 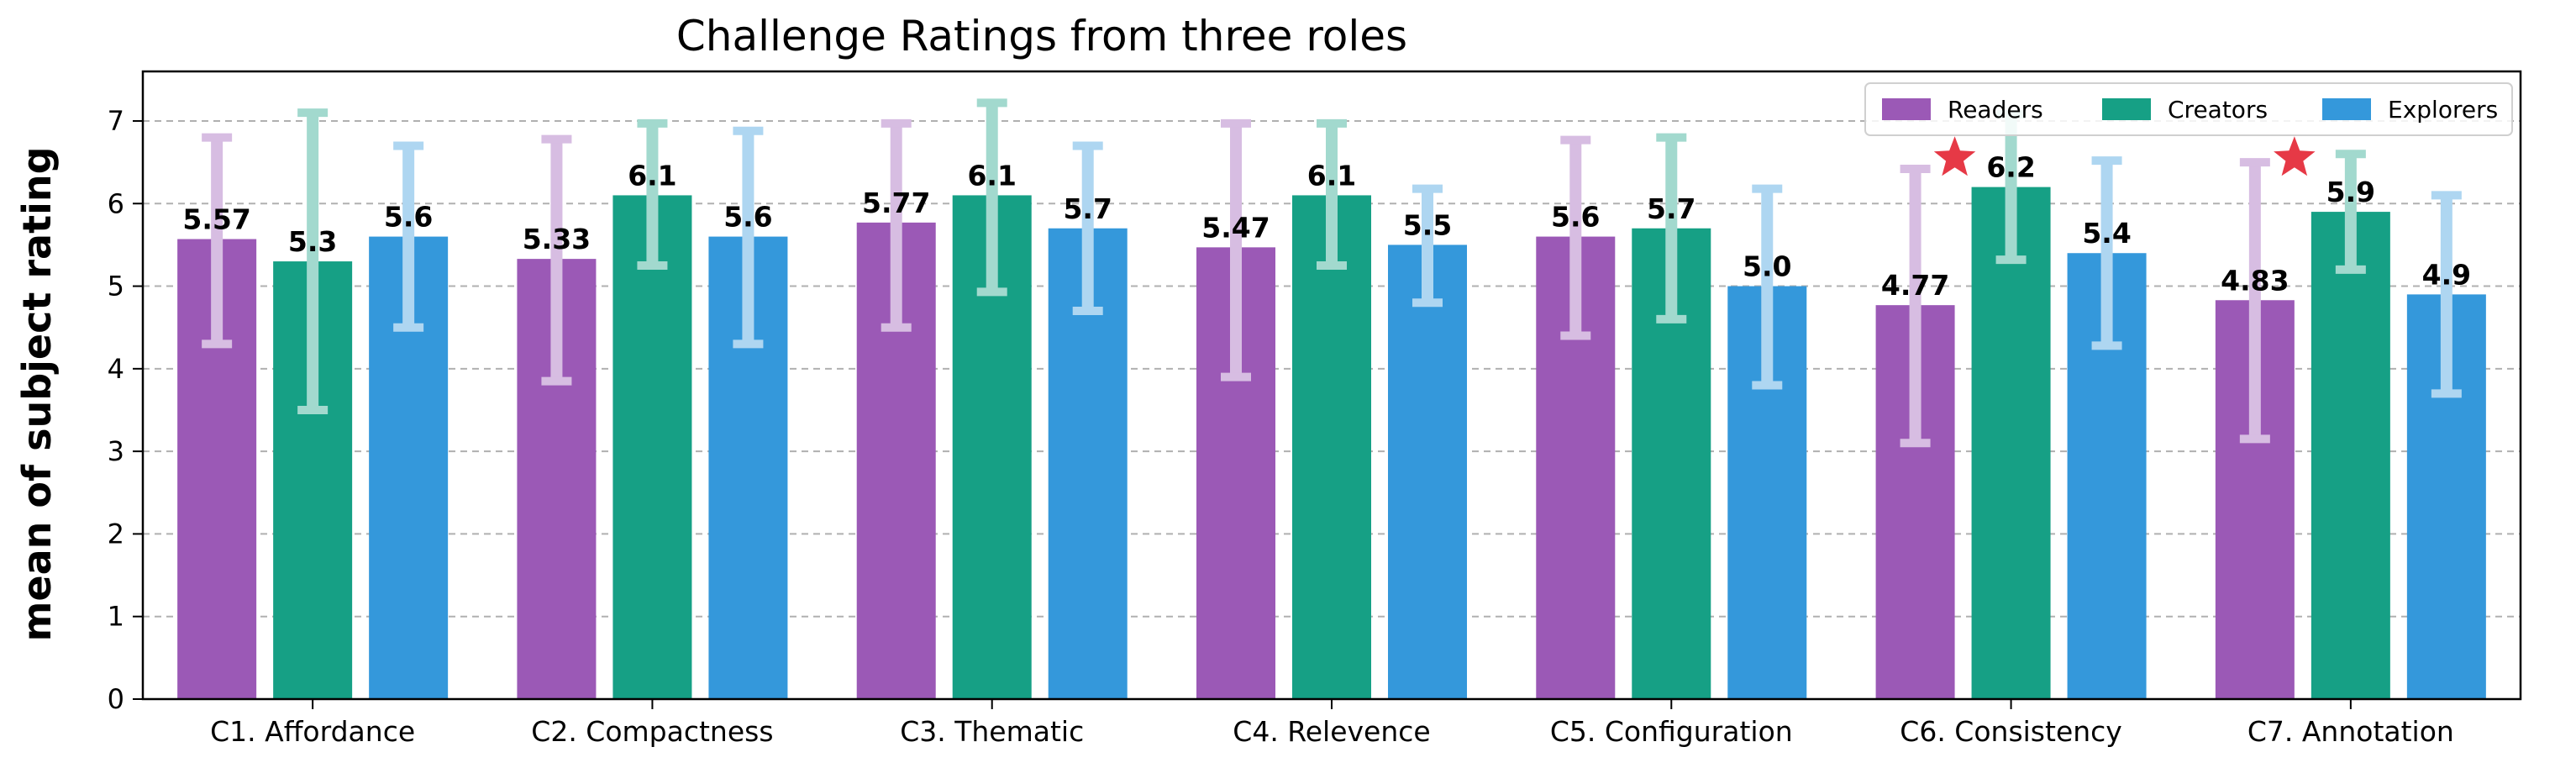 I want to click on x-tick-label: C3. Thematic, so click(x=992, y=731).